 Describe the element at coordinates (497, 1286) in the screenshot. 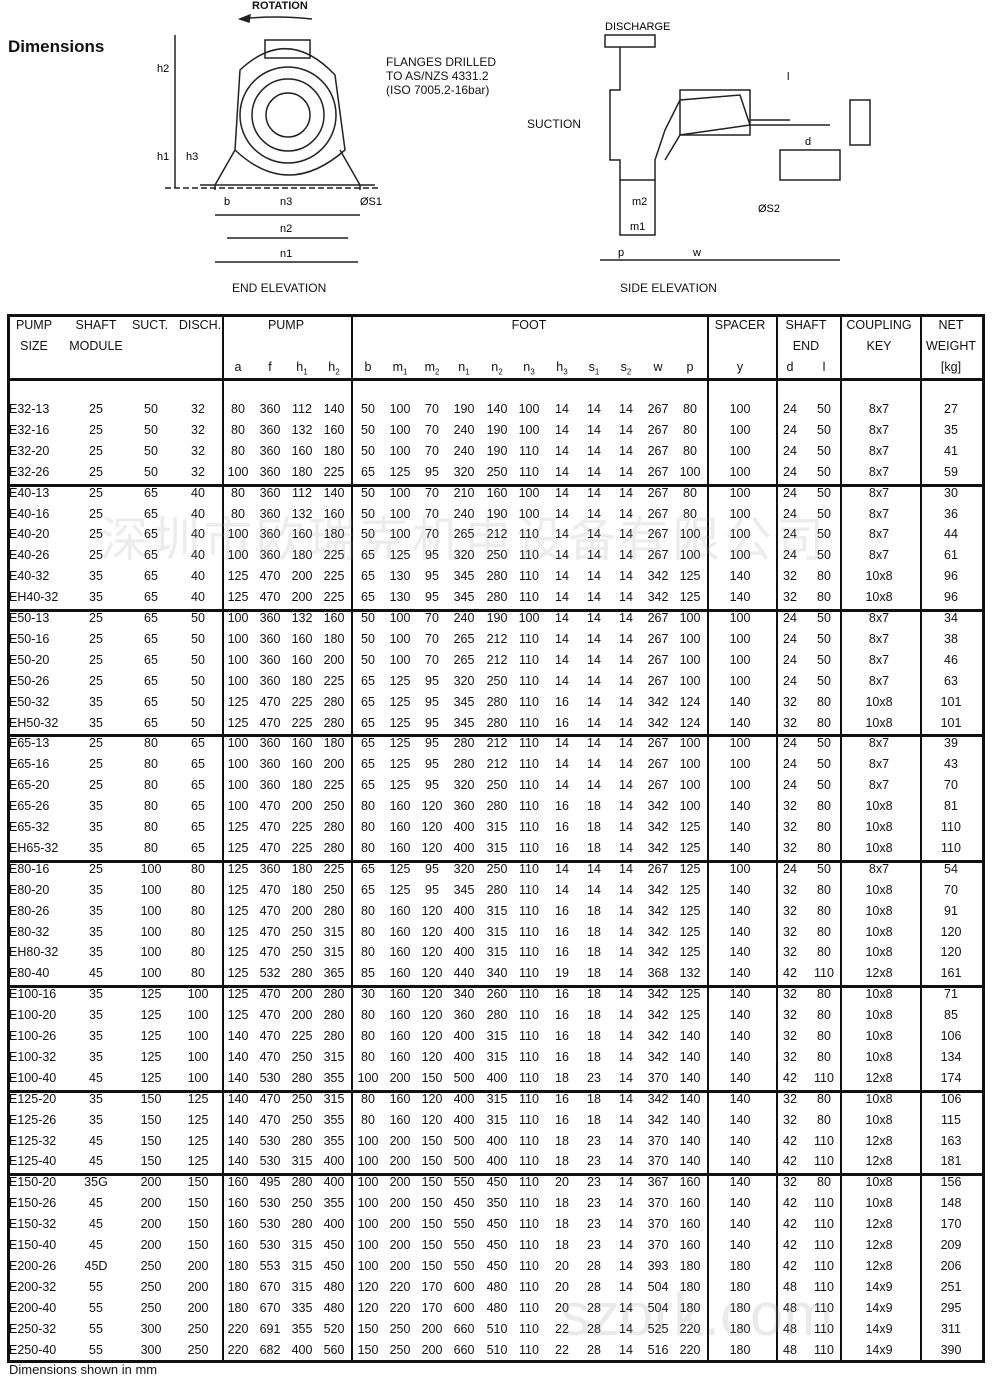

I see `table-cell: 480` at that location.